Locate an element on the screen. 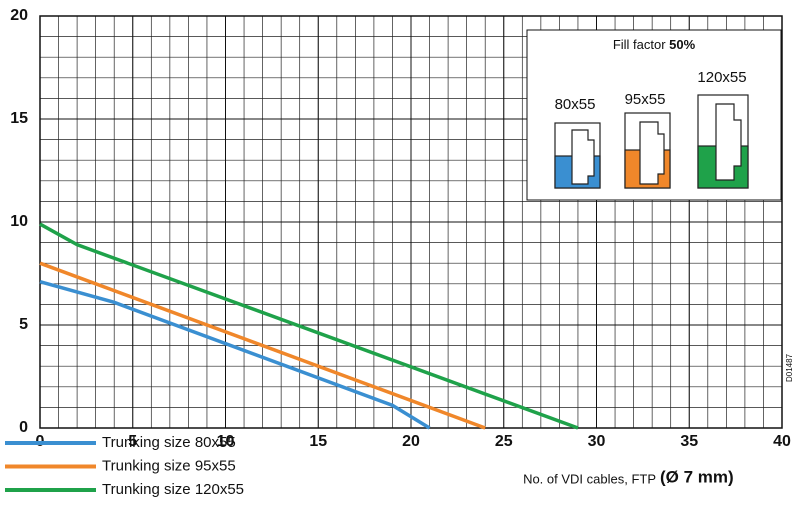  y-tick-label: 15 is located at coordinates (19, 118).